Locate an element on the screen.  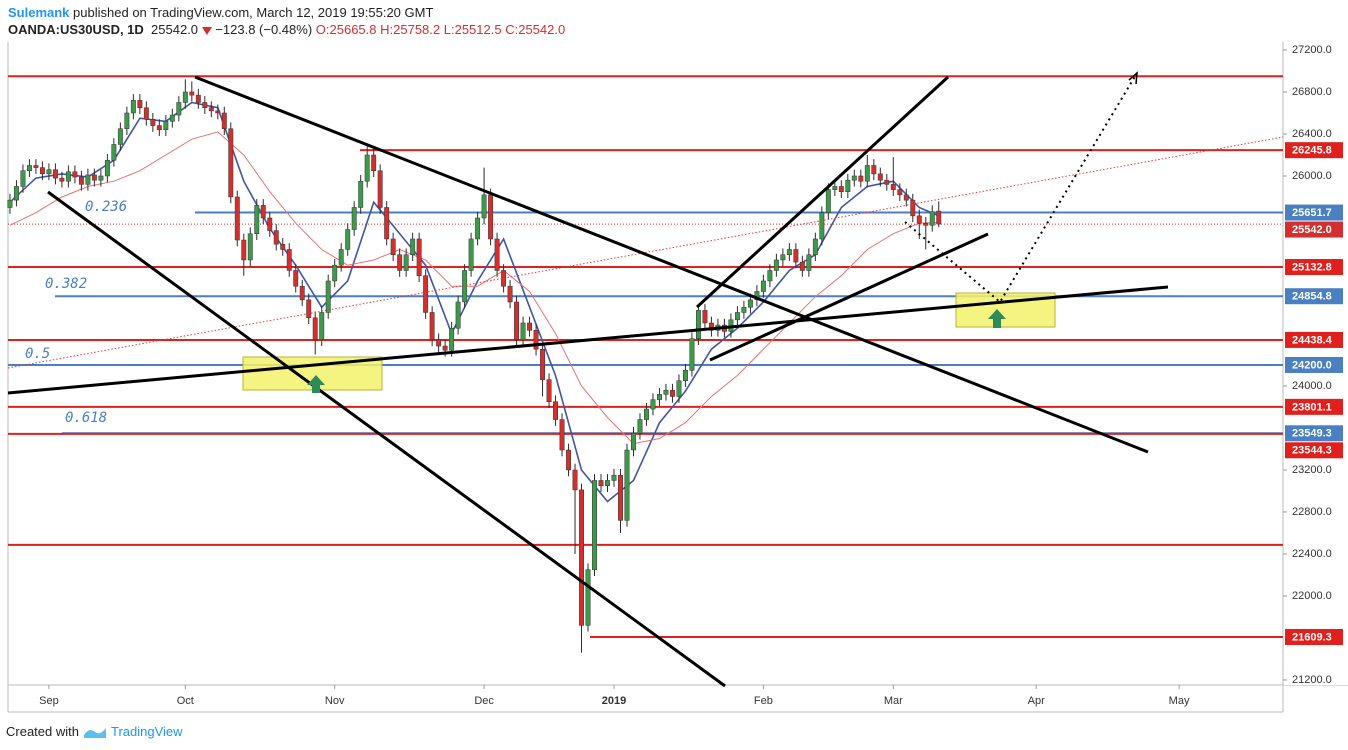
price-tag-label: 26245.8 is located at coordinates (1312, 151).